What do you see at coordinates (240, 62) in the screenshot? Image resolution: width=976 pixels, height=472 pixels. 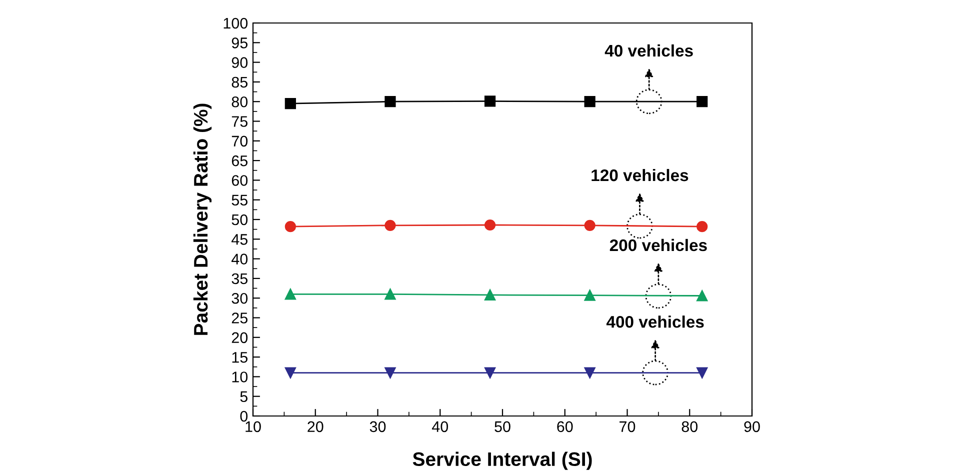 I see `y-tick-label: 90` at bounding box center [240, 62].